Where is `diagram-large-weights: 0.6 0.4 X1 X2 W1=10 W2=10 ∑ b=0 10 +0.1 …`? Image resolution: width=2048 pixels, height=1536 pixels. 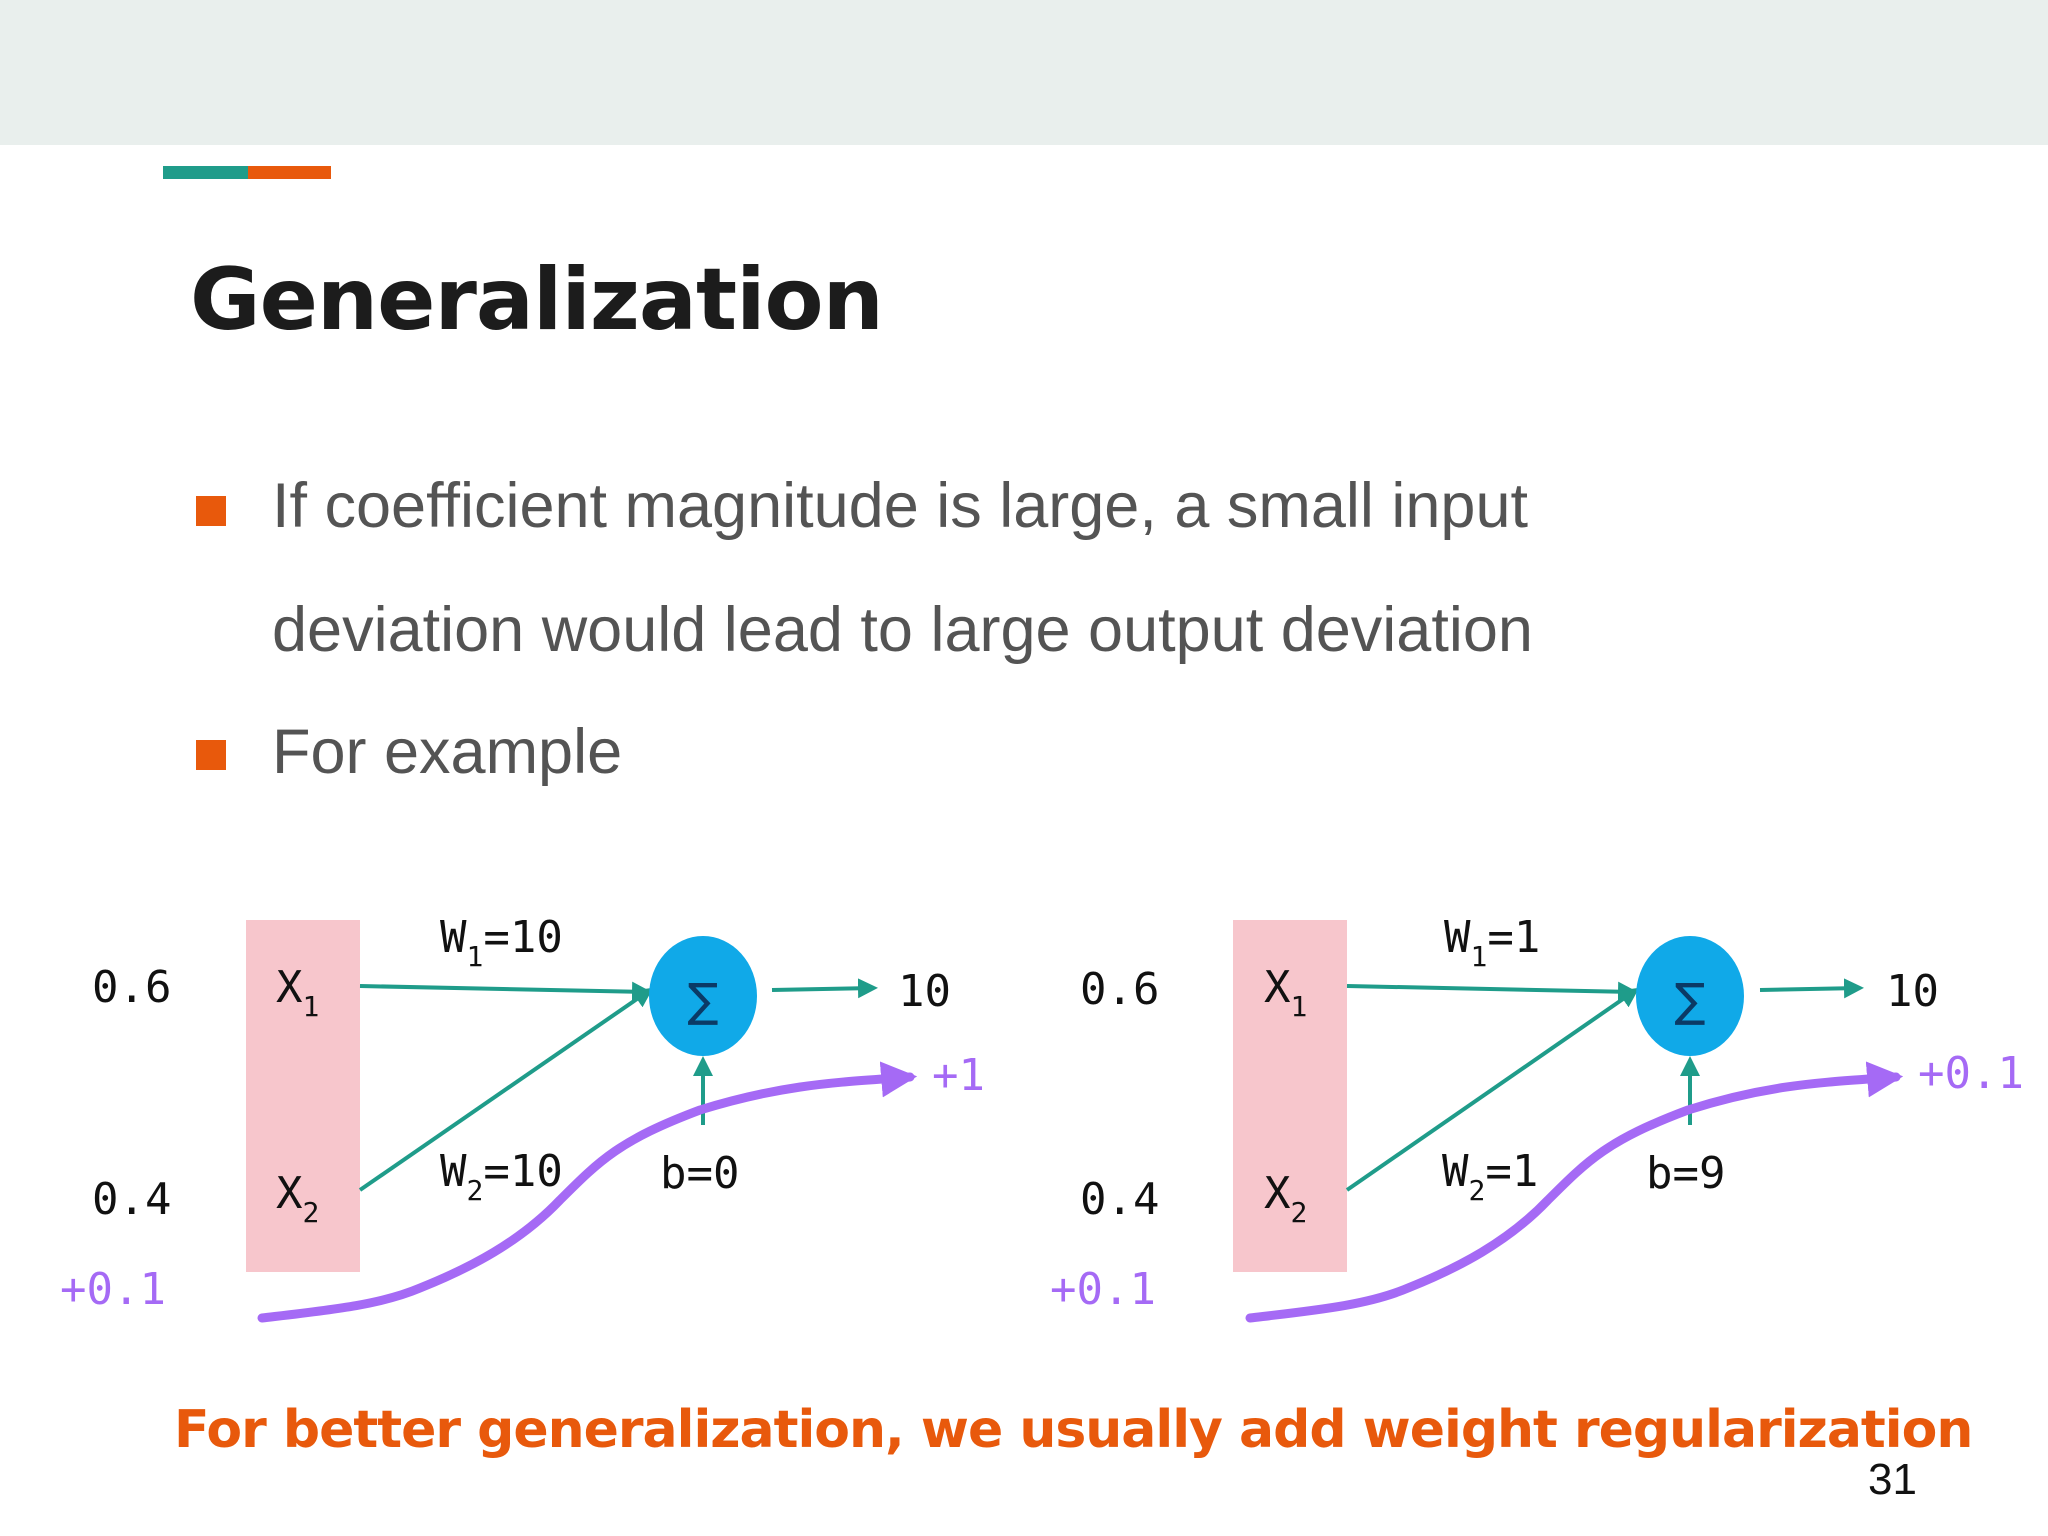
diagram-large-weights: 0.6 0.4 X1 X2 W1=10 W2=10 ∑ b=0 10 +0.1 … is located at coordinates (522, 1117).